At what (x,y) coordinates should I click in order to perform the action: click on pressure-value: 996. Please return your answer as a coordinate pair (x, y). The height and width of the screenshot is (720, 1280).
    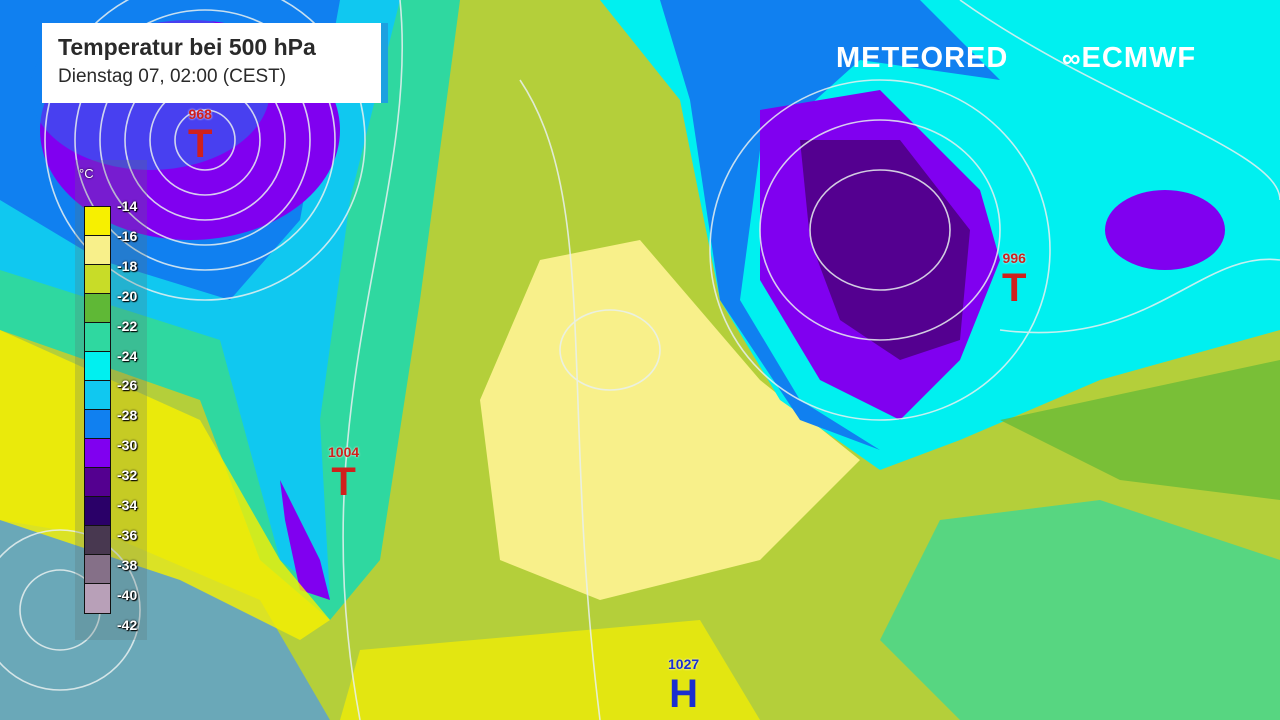
    Looking at the image, I should click on (1014, 258).